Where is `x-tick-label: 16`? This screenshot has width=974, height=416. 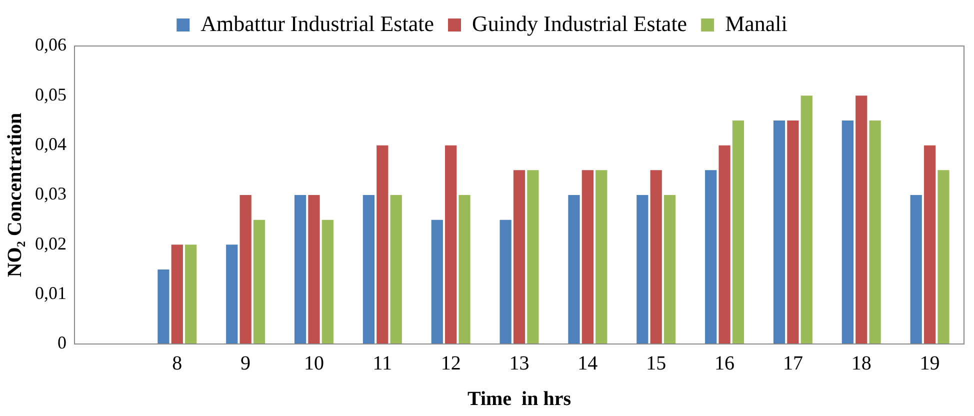 x-tick-label: 16 is located at coordinates (724, 363).